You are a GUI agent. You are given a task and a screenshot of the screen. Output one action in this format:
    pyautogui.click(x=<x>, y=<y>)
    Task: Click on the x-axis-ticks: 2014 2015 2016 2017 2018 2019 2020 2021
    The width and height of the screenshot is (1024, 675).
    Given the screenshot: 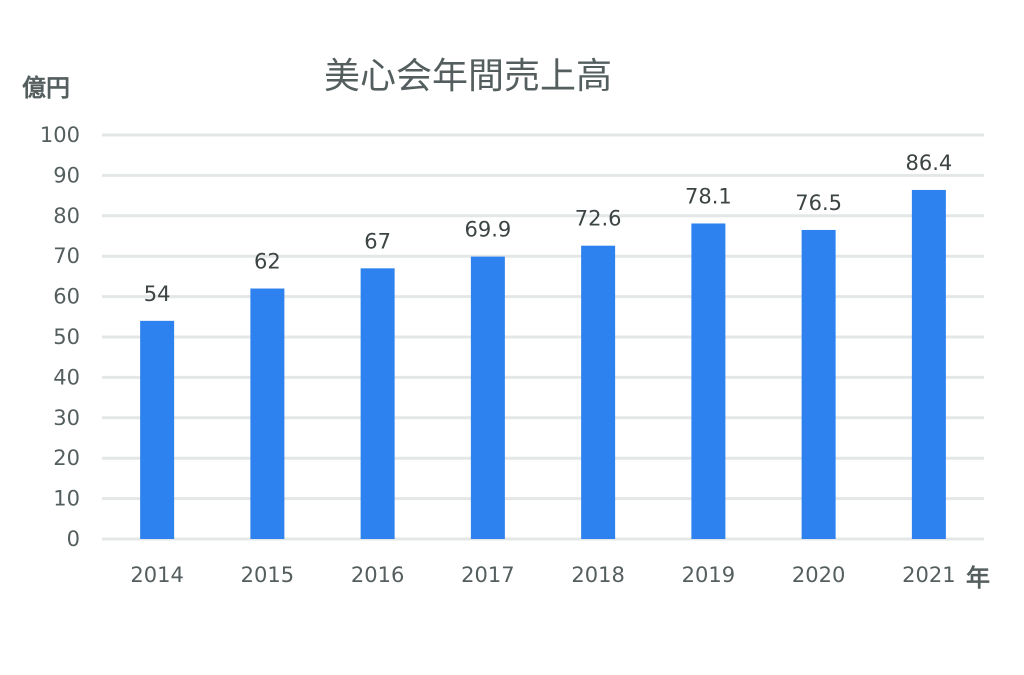 What is the action you would take?
    pyautogui.click(x=542, y=575)
    